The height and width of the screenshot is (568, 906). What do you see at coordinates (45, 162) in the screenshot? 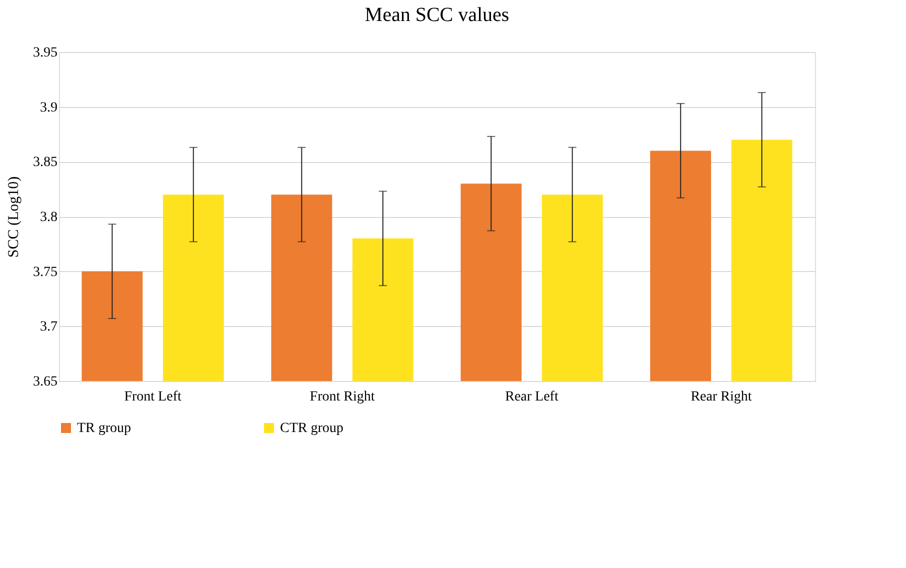
I see `y-tick-label: 3.85` at bounding box center [45, 162].